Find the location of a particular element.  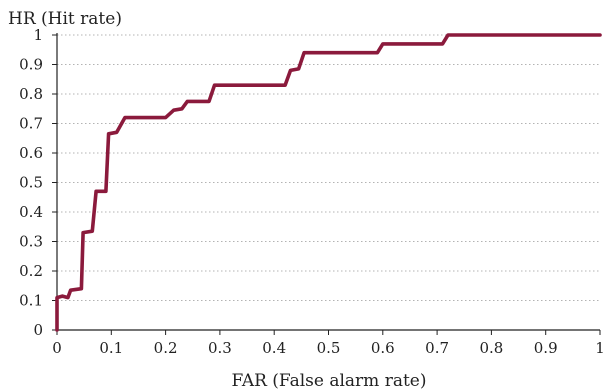

y-tick-label: 0.1 is located at coordinates (31, 301).